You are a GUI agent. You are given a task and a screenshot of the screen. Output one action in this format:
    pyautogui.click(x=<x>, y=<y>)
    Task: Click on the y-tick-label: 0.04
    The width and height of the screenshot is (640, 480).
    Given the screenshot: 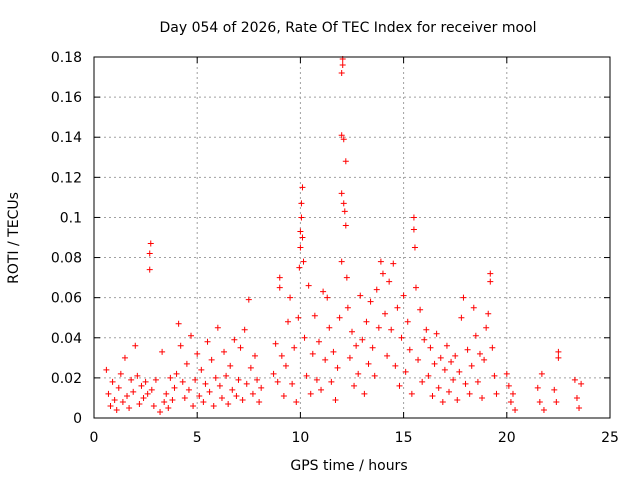 What is the action you would take?
    pyautogui.click(x=66, y=339)
    